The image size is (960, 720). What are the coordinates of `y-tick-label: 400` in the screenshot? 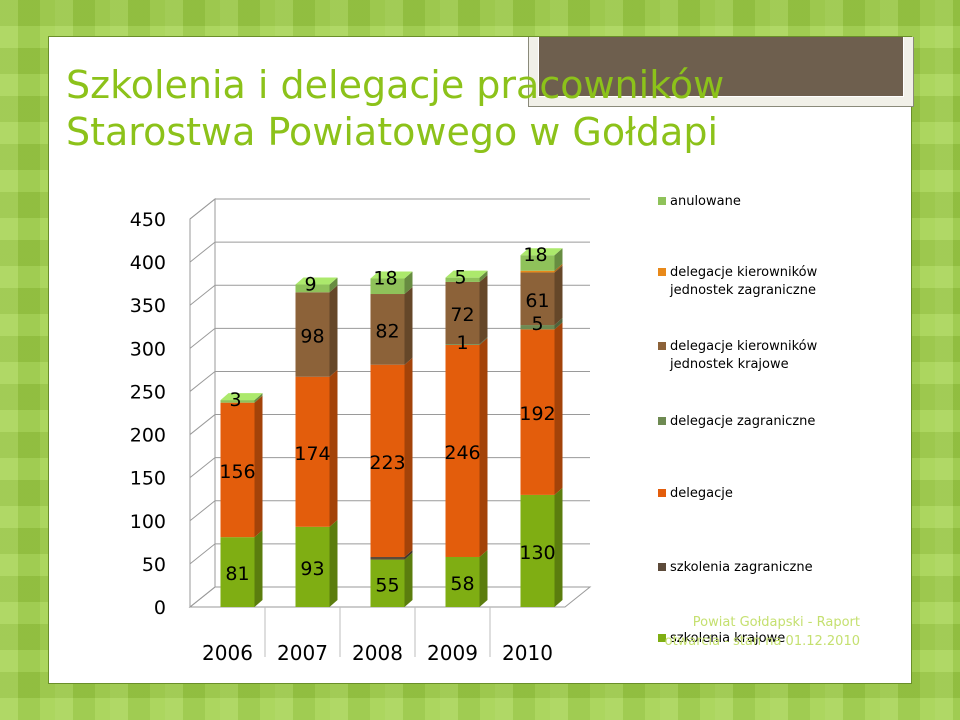 It's located at (148, 263).